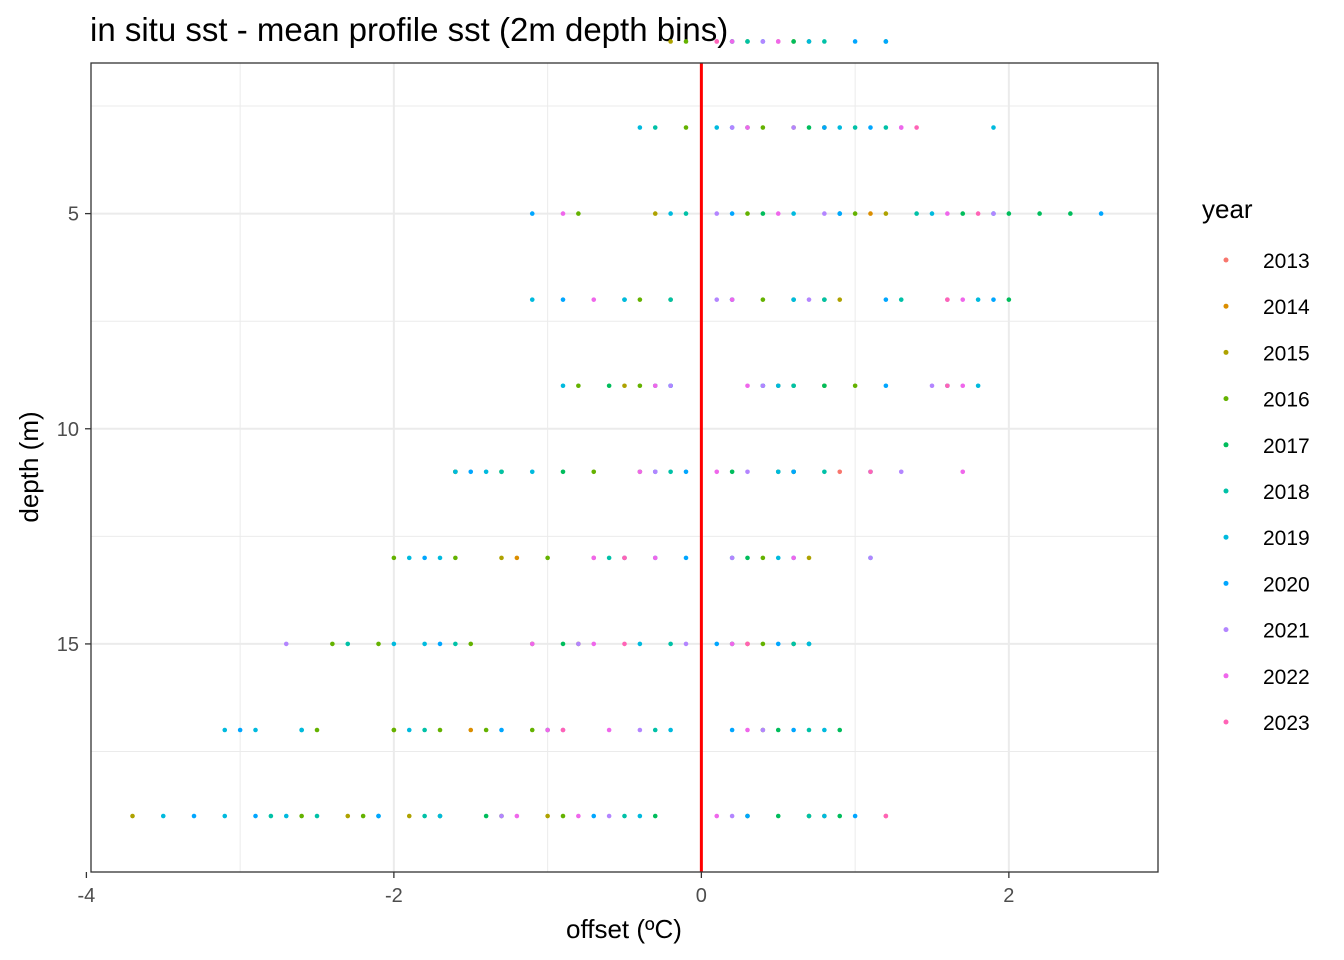 This screenshot has width=1344, height=960. Describe the element at coordinates (29, 466) in the screenshot. I see `y-axis-title: depth (m)` at that location.